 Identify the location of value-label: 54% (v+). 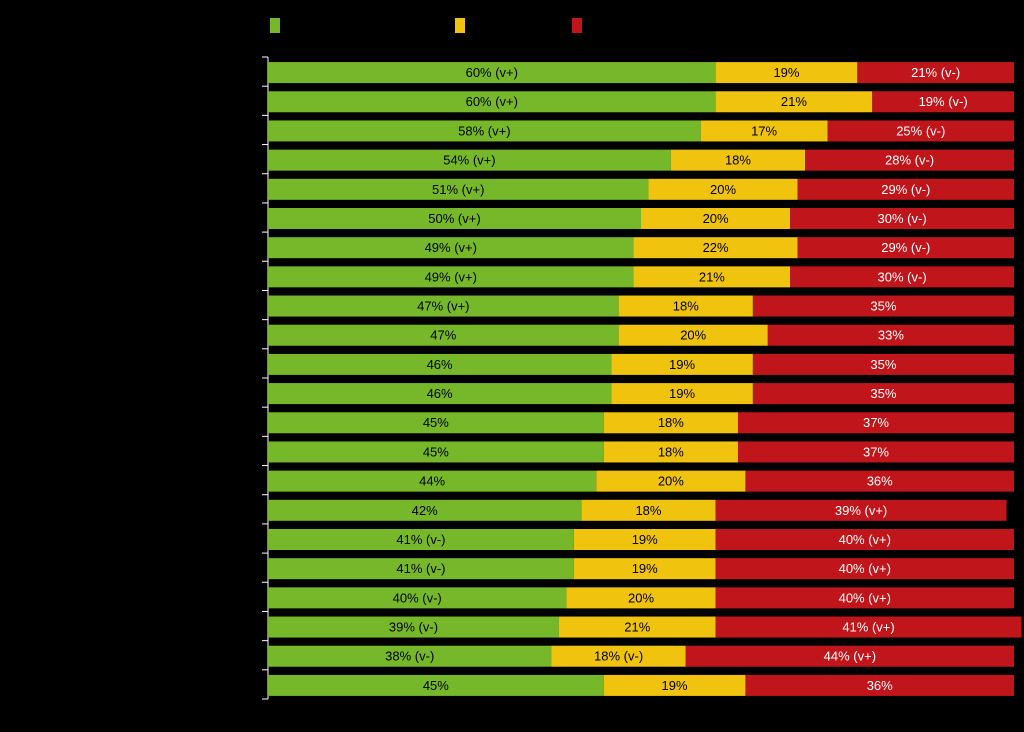
(469, 160).